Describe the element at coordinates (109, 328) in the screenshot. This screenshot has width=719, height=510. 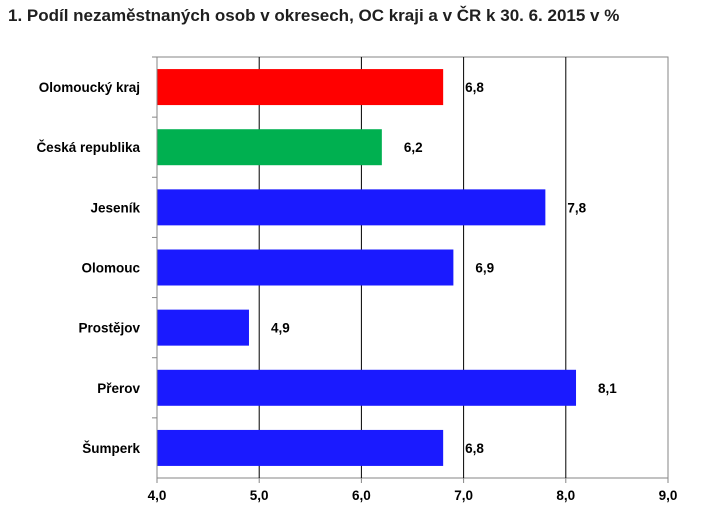
I see `category-label: Prostějov` at that location.